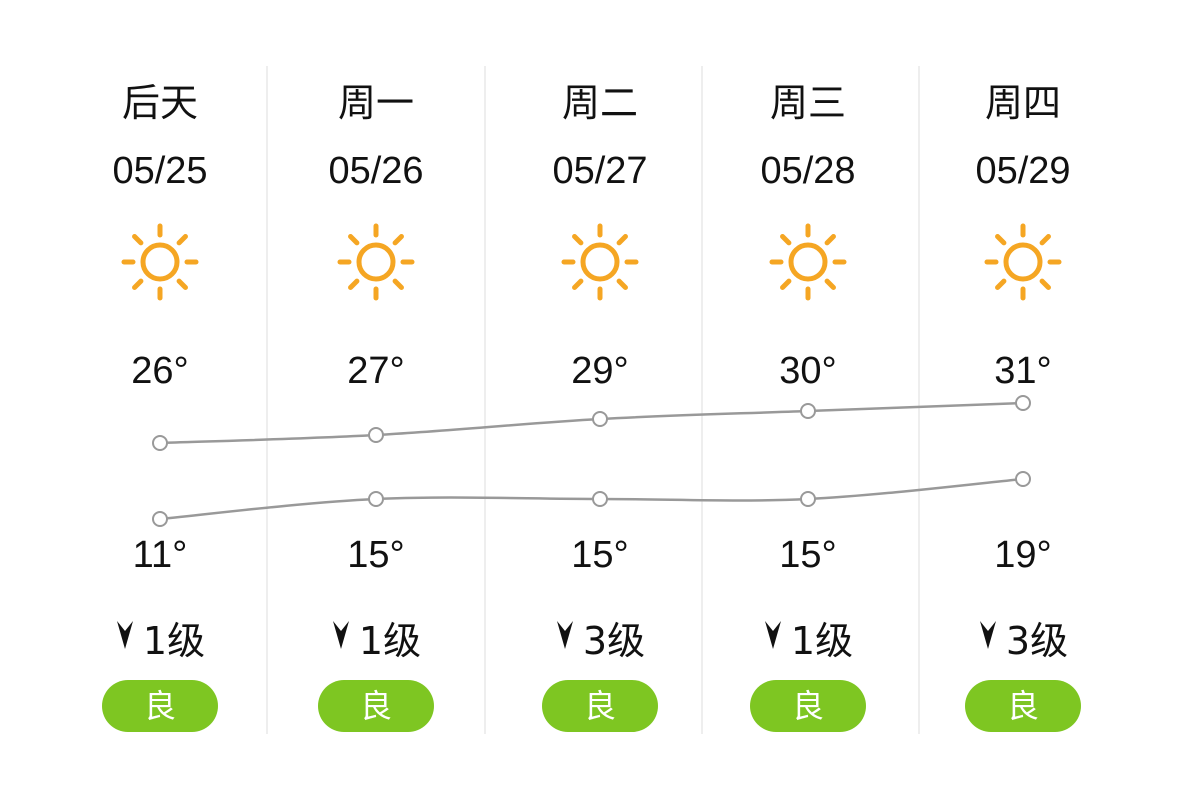  What do you see at coordinates (375, 103) in the screenshot?
I see `day-label: 周一` at bounding box center [375, 103].